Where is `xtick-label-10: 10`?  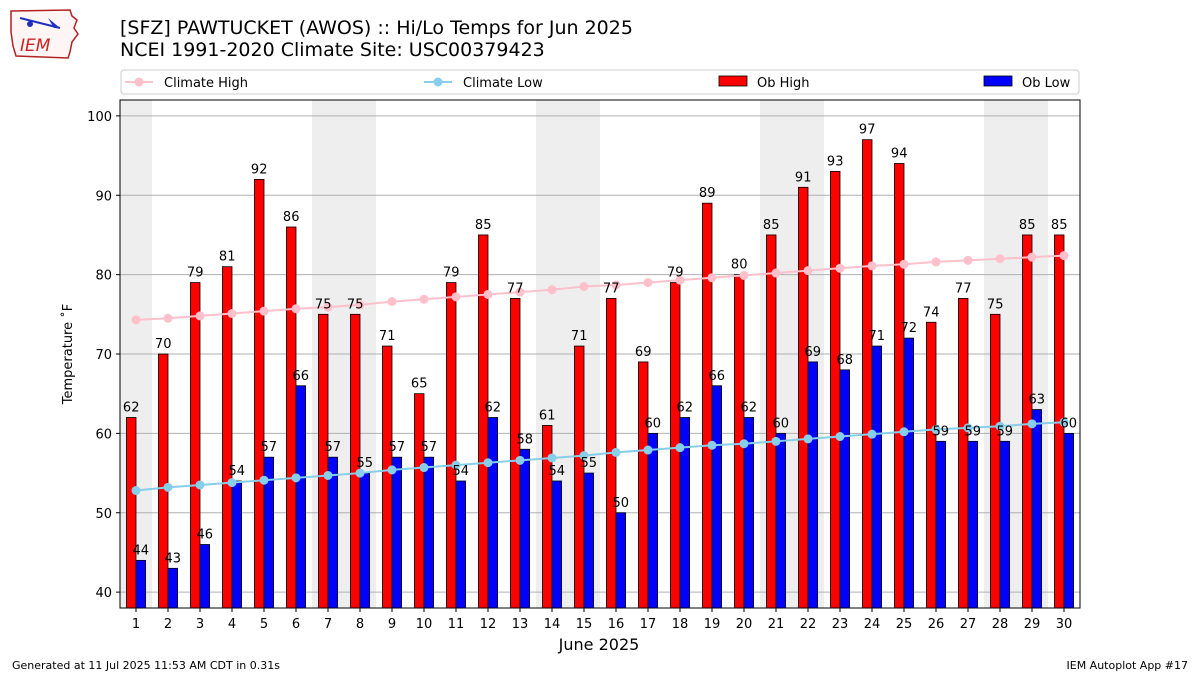 xtick-label-10: 10 is located at coordinates (424, 624).